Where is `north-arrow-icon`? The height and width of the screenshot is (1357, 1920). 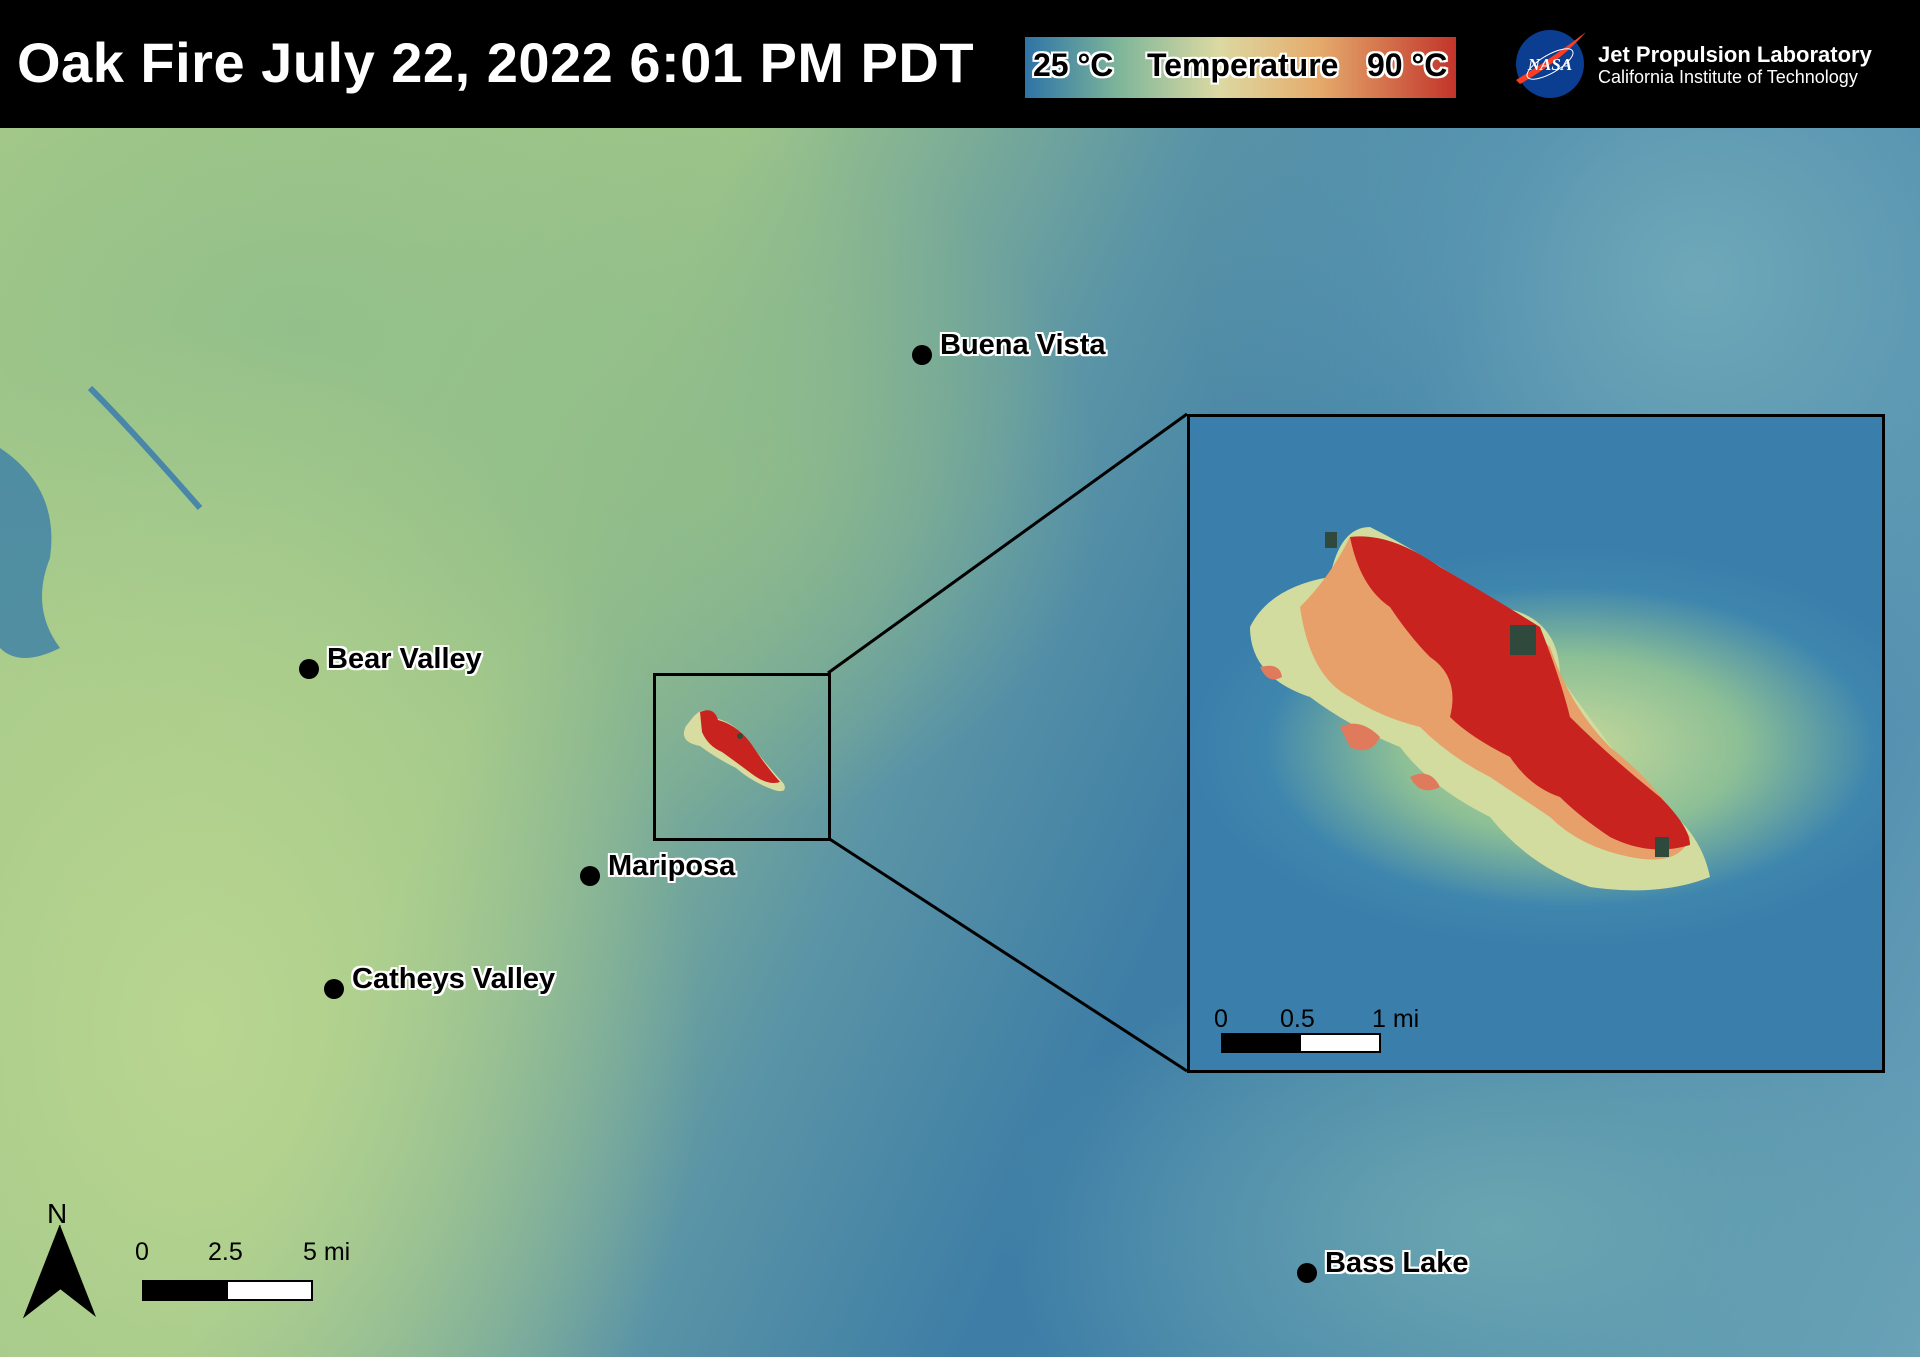
north-arrow-icon is located at coordinates (59, 1272).